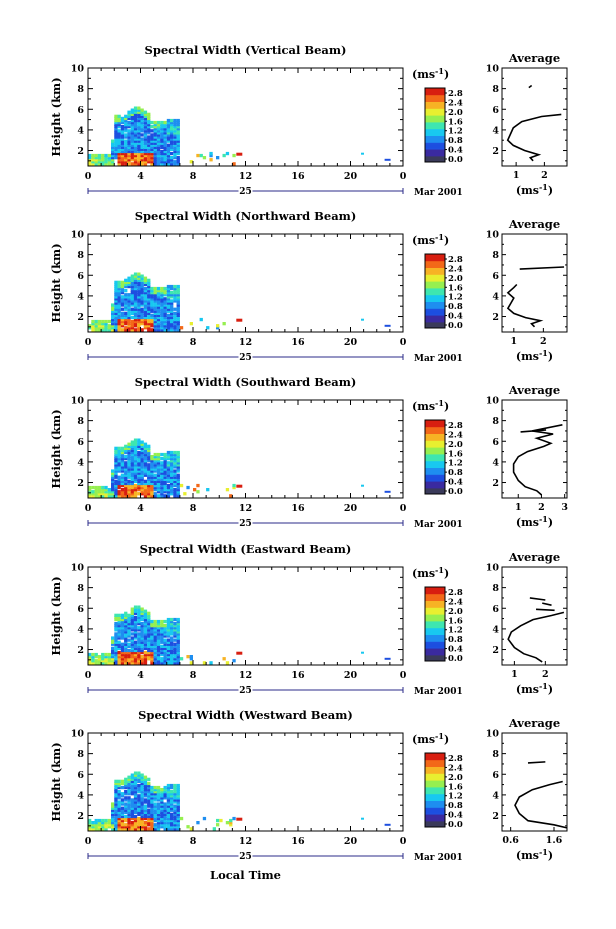 The height and width of the screenshot is (929, 616). I want to click on panel-title: Spectral Width (Vertical Beam), so click(246, 50).